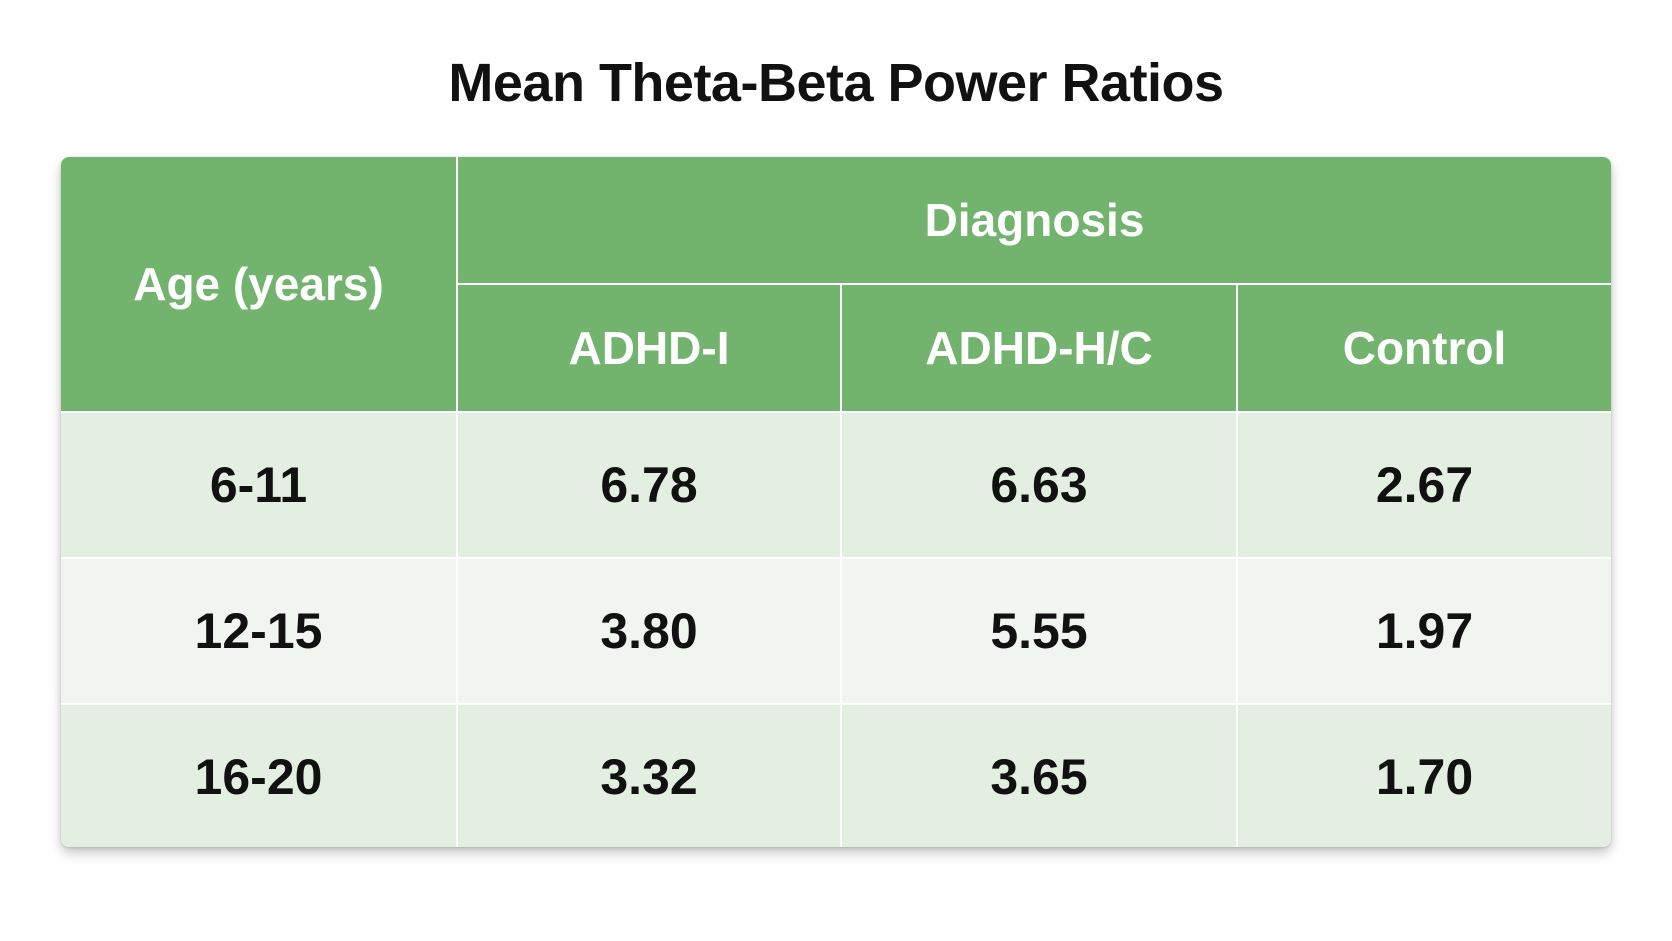  I want to click on column-header-adhd-hc: ADHD-H/C, so click(1039, 348).